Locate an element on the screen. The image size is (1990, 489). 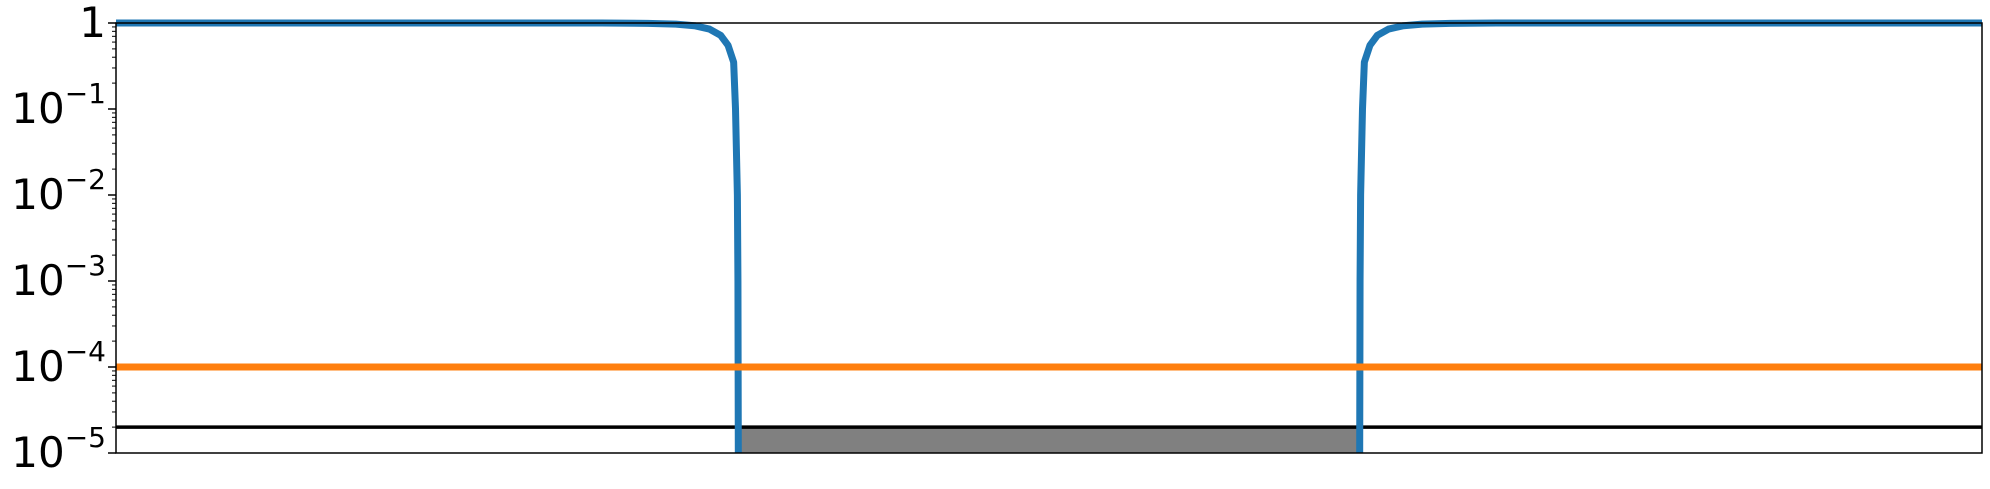
y-tick-label-3: 10⁻³ is located at coordinates (58, 277).